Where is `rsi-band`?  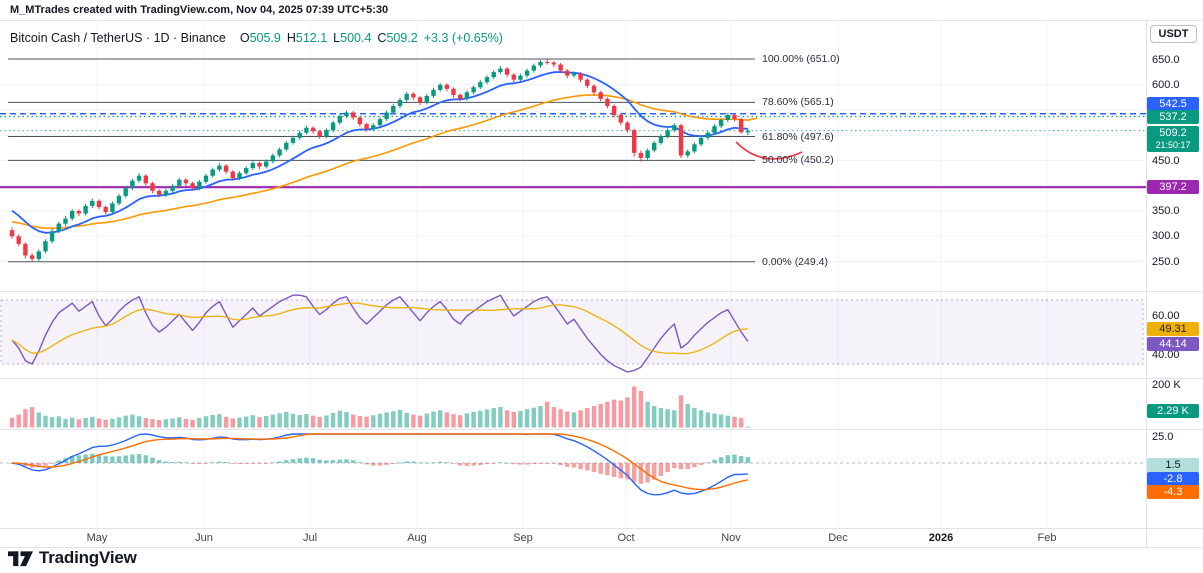 rsi-band is located at coordinates (572, 332).